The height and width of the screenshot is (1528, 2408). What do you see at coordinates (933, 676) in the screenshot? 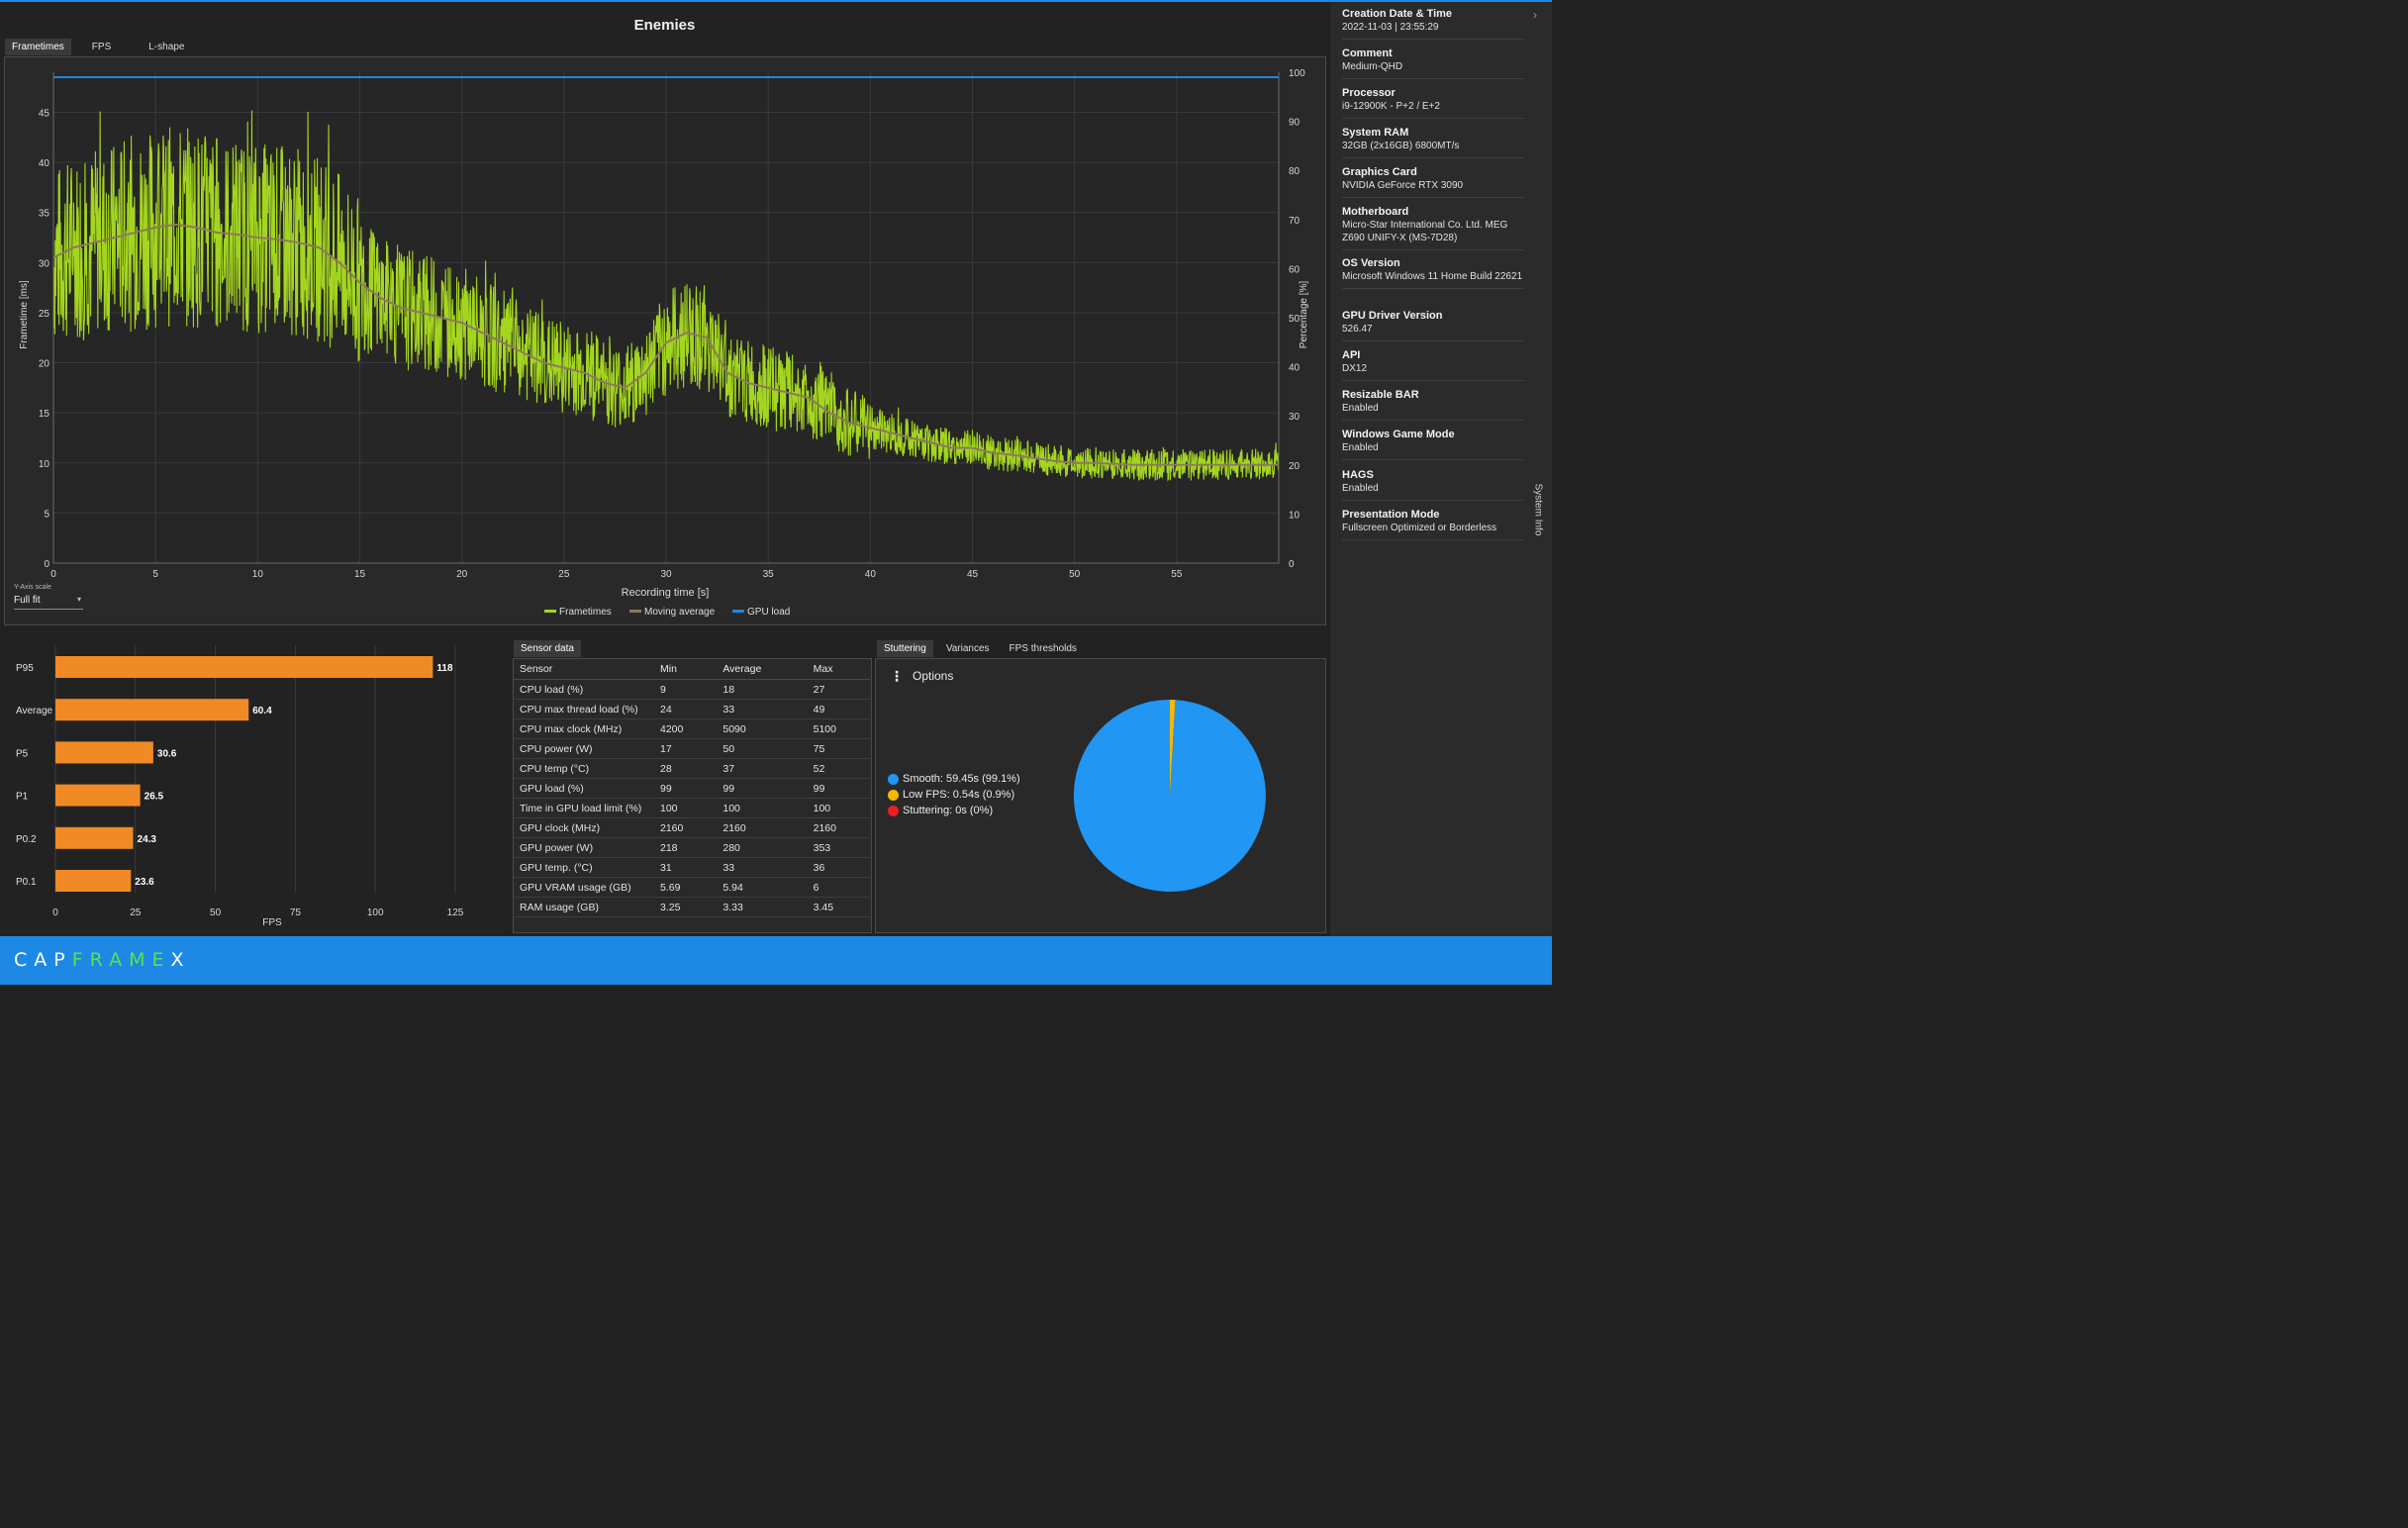
I see `options-label: Options` at bounding box center [933, 676].